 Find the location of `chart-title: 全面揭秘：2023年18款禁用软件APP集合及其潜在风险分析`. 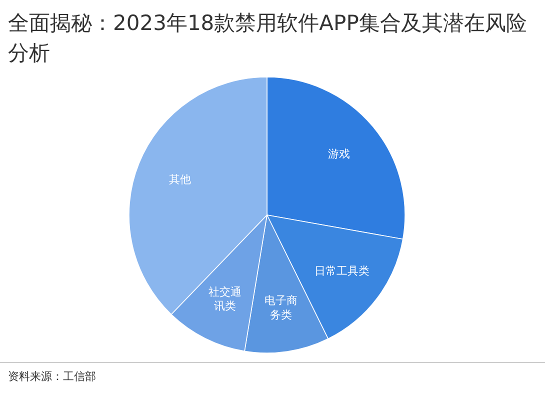

chart-title: 全面揭秘：2023年18款禁用软件APP集合及其潜在风险分析 is located at coordinates (268, 38).